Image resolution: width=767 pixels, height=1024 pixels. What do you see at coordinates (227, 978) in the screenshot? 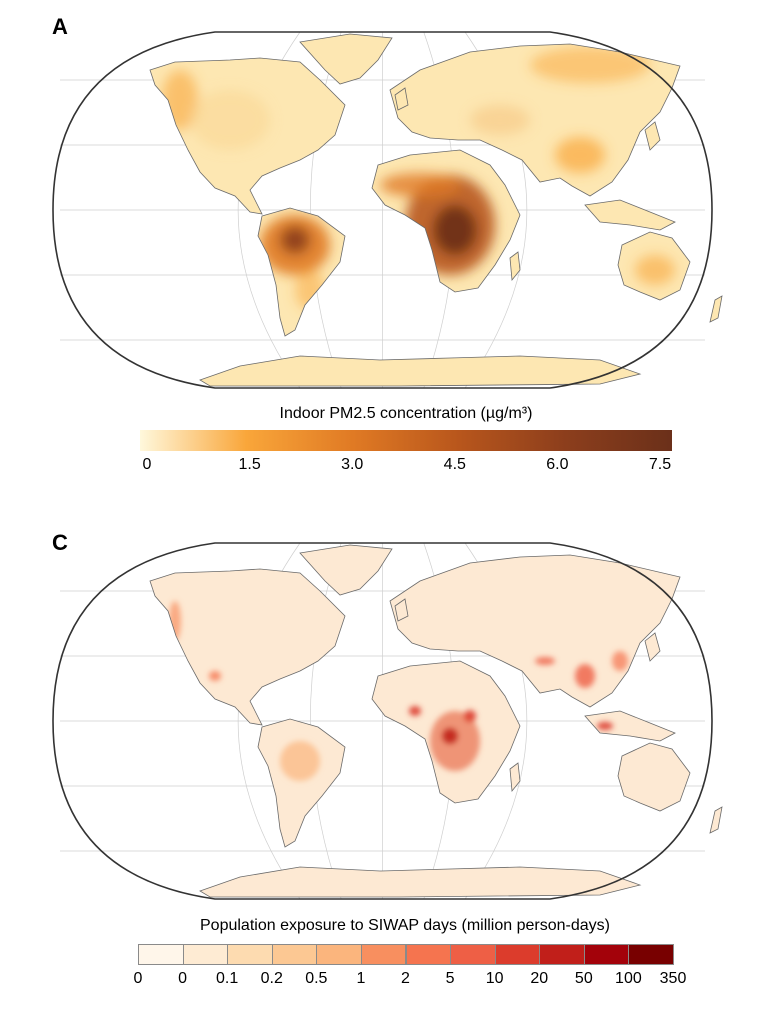
I see `colorbar-c-tick: 0.1` at bounding box center [227, 978].